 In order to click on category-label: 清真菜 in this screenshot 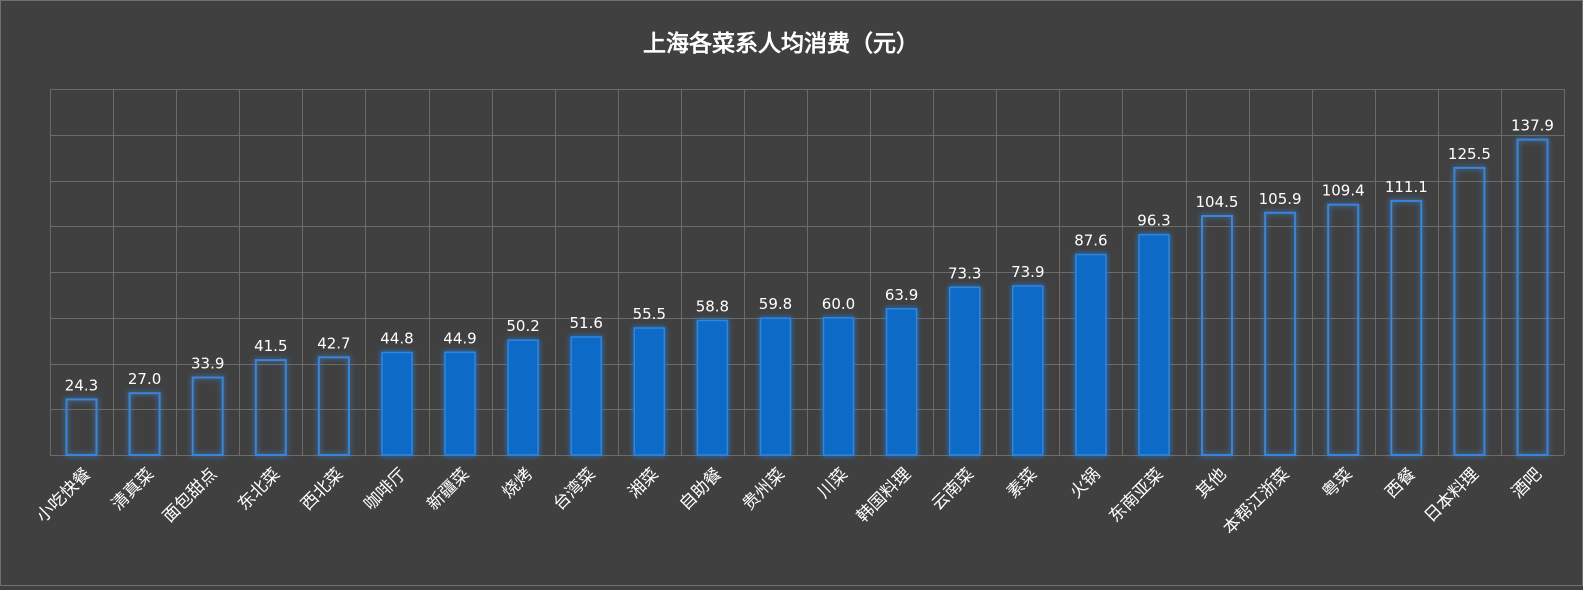, I will do `click(133, 489)`.